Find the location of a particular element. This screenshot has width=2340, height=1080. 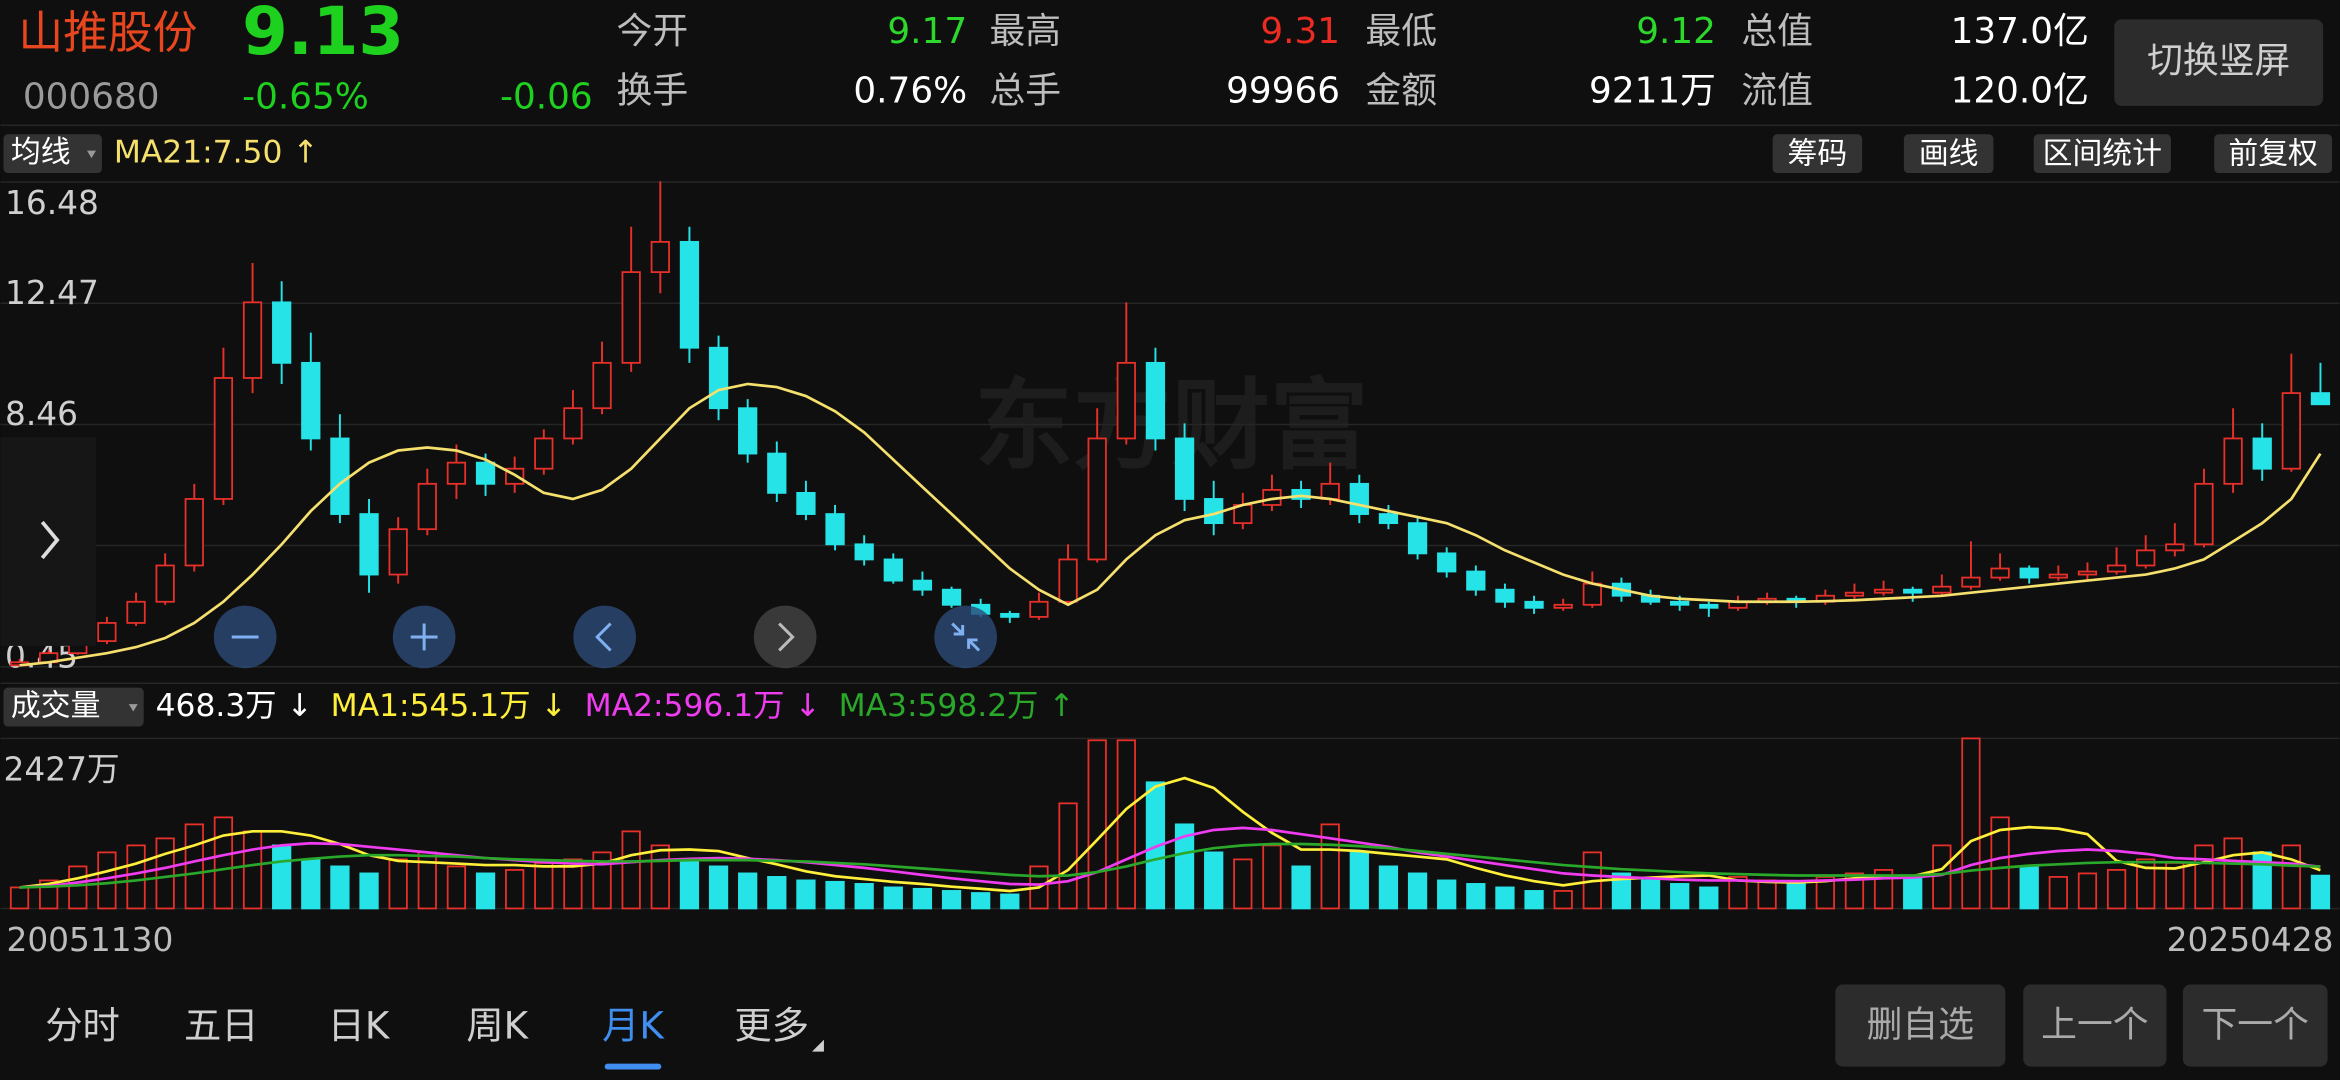

period-tab: 月K is located at coordinates (633, 1025).